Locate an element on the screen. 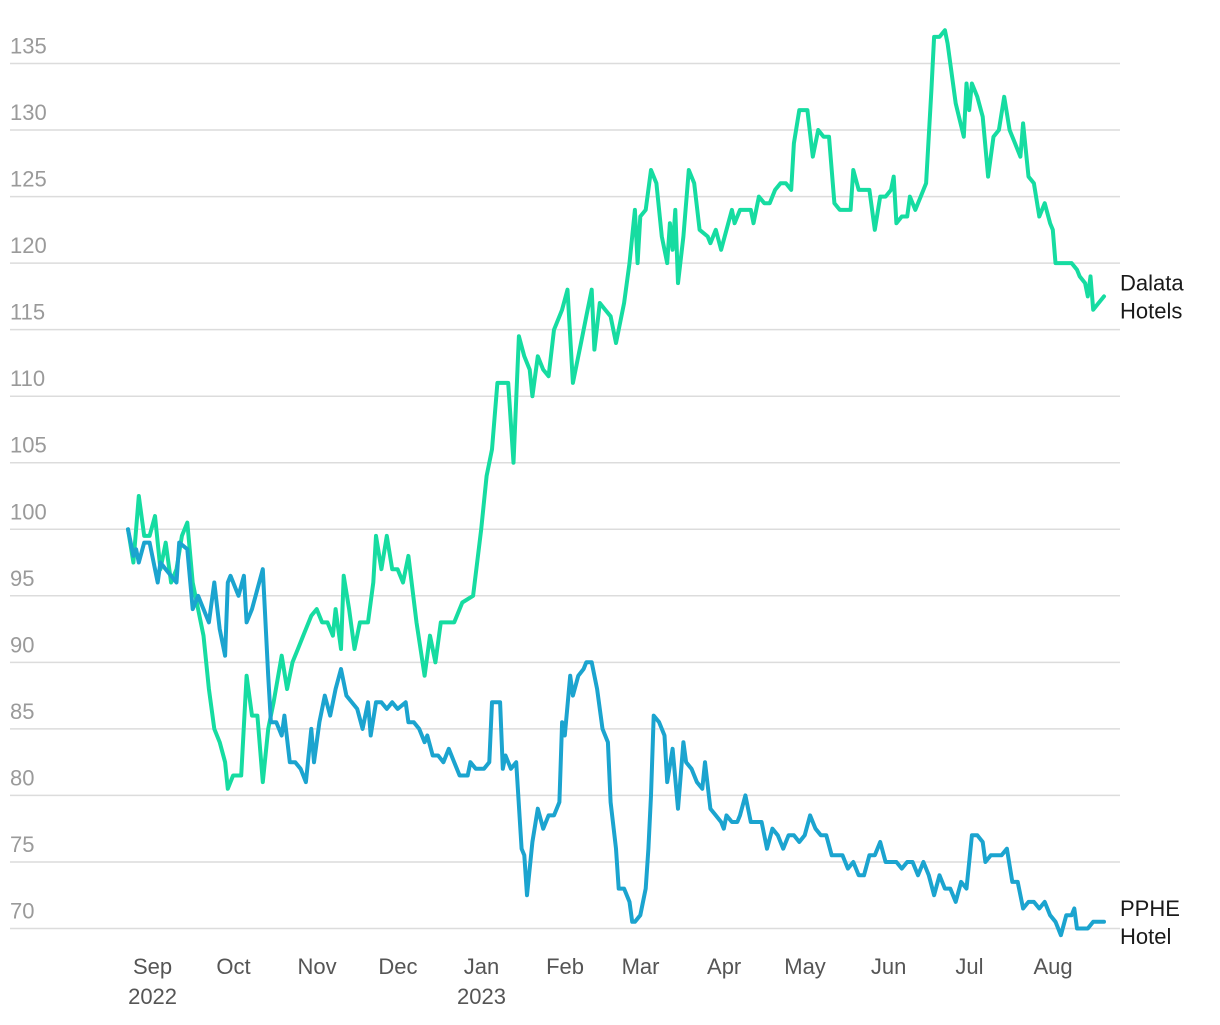 The width and height of the screenshot is (1220, 1025). y-tick-label: 105 is located at coordinates (28, 445).